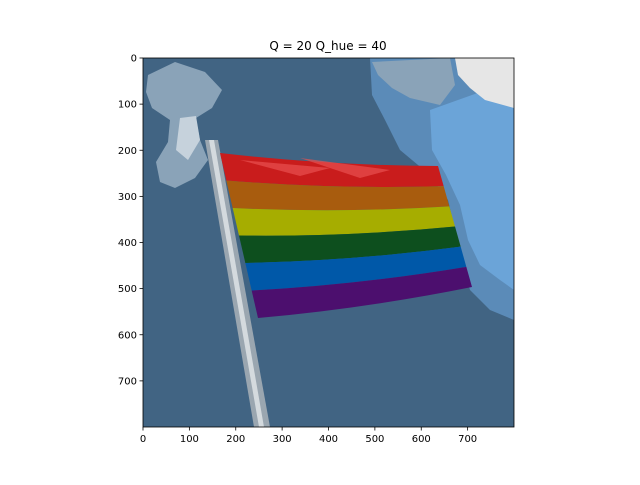 The image size is (640, 485). I want to click on y-tick-label: 200, so click(127, 151).